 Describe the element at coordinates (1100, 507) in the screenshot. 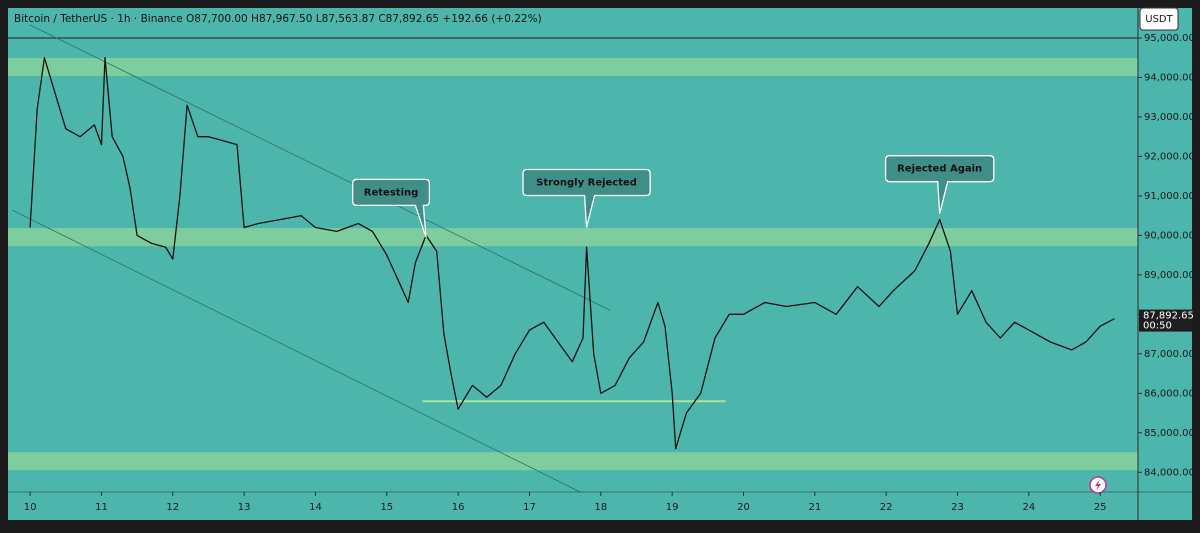

I see `x-tick-label: 25` at that location.